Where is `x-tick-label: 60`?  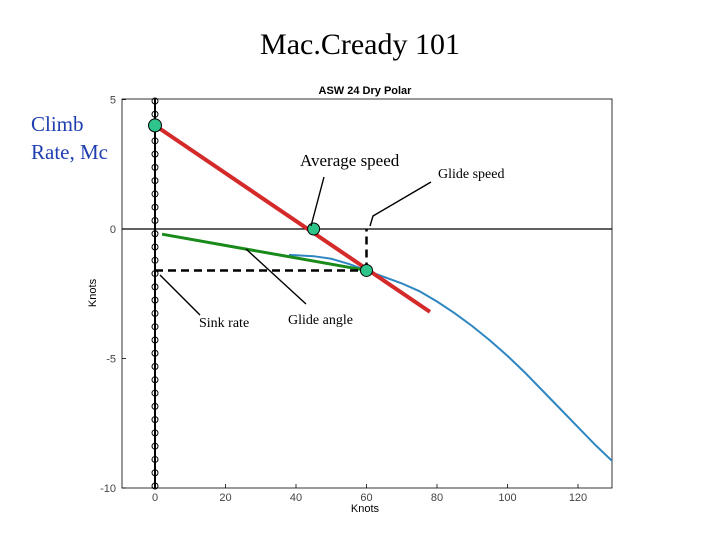
x-tick-label: 60 is located at coordinates (366, 498).